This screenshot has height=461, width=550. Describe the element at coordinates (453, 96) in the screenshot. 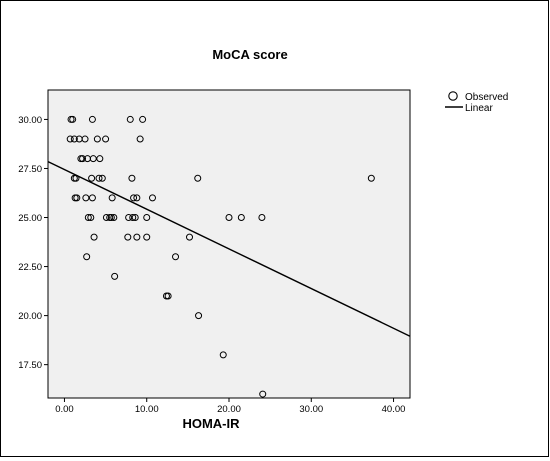

I see `legend-observed-marker` at that location.